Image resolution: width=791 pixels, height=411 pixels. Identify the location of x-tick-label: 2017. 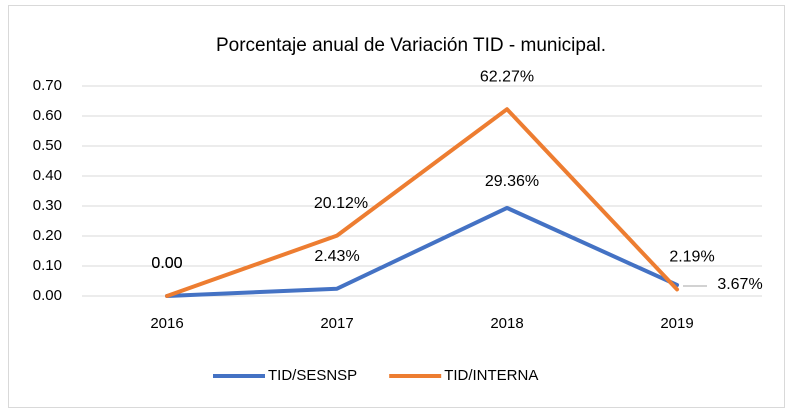
(336, 323).